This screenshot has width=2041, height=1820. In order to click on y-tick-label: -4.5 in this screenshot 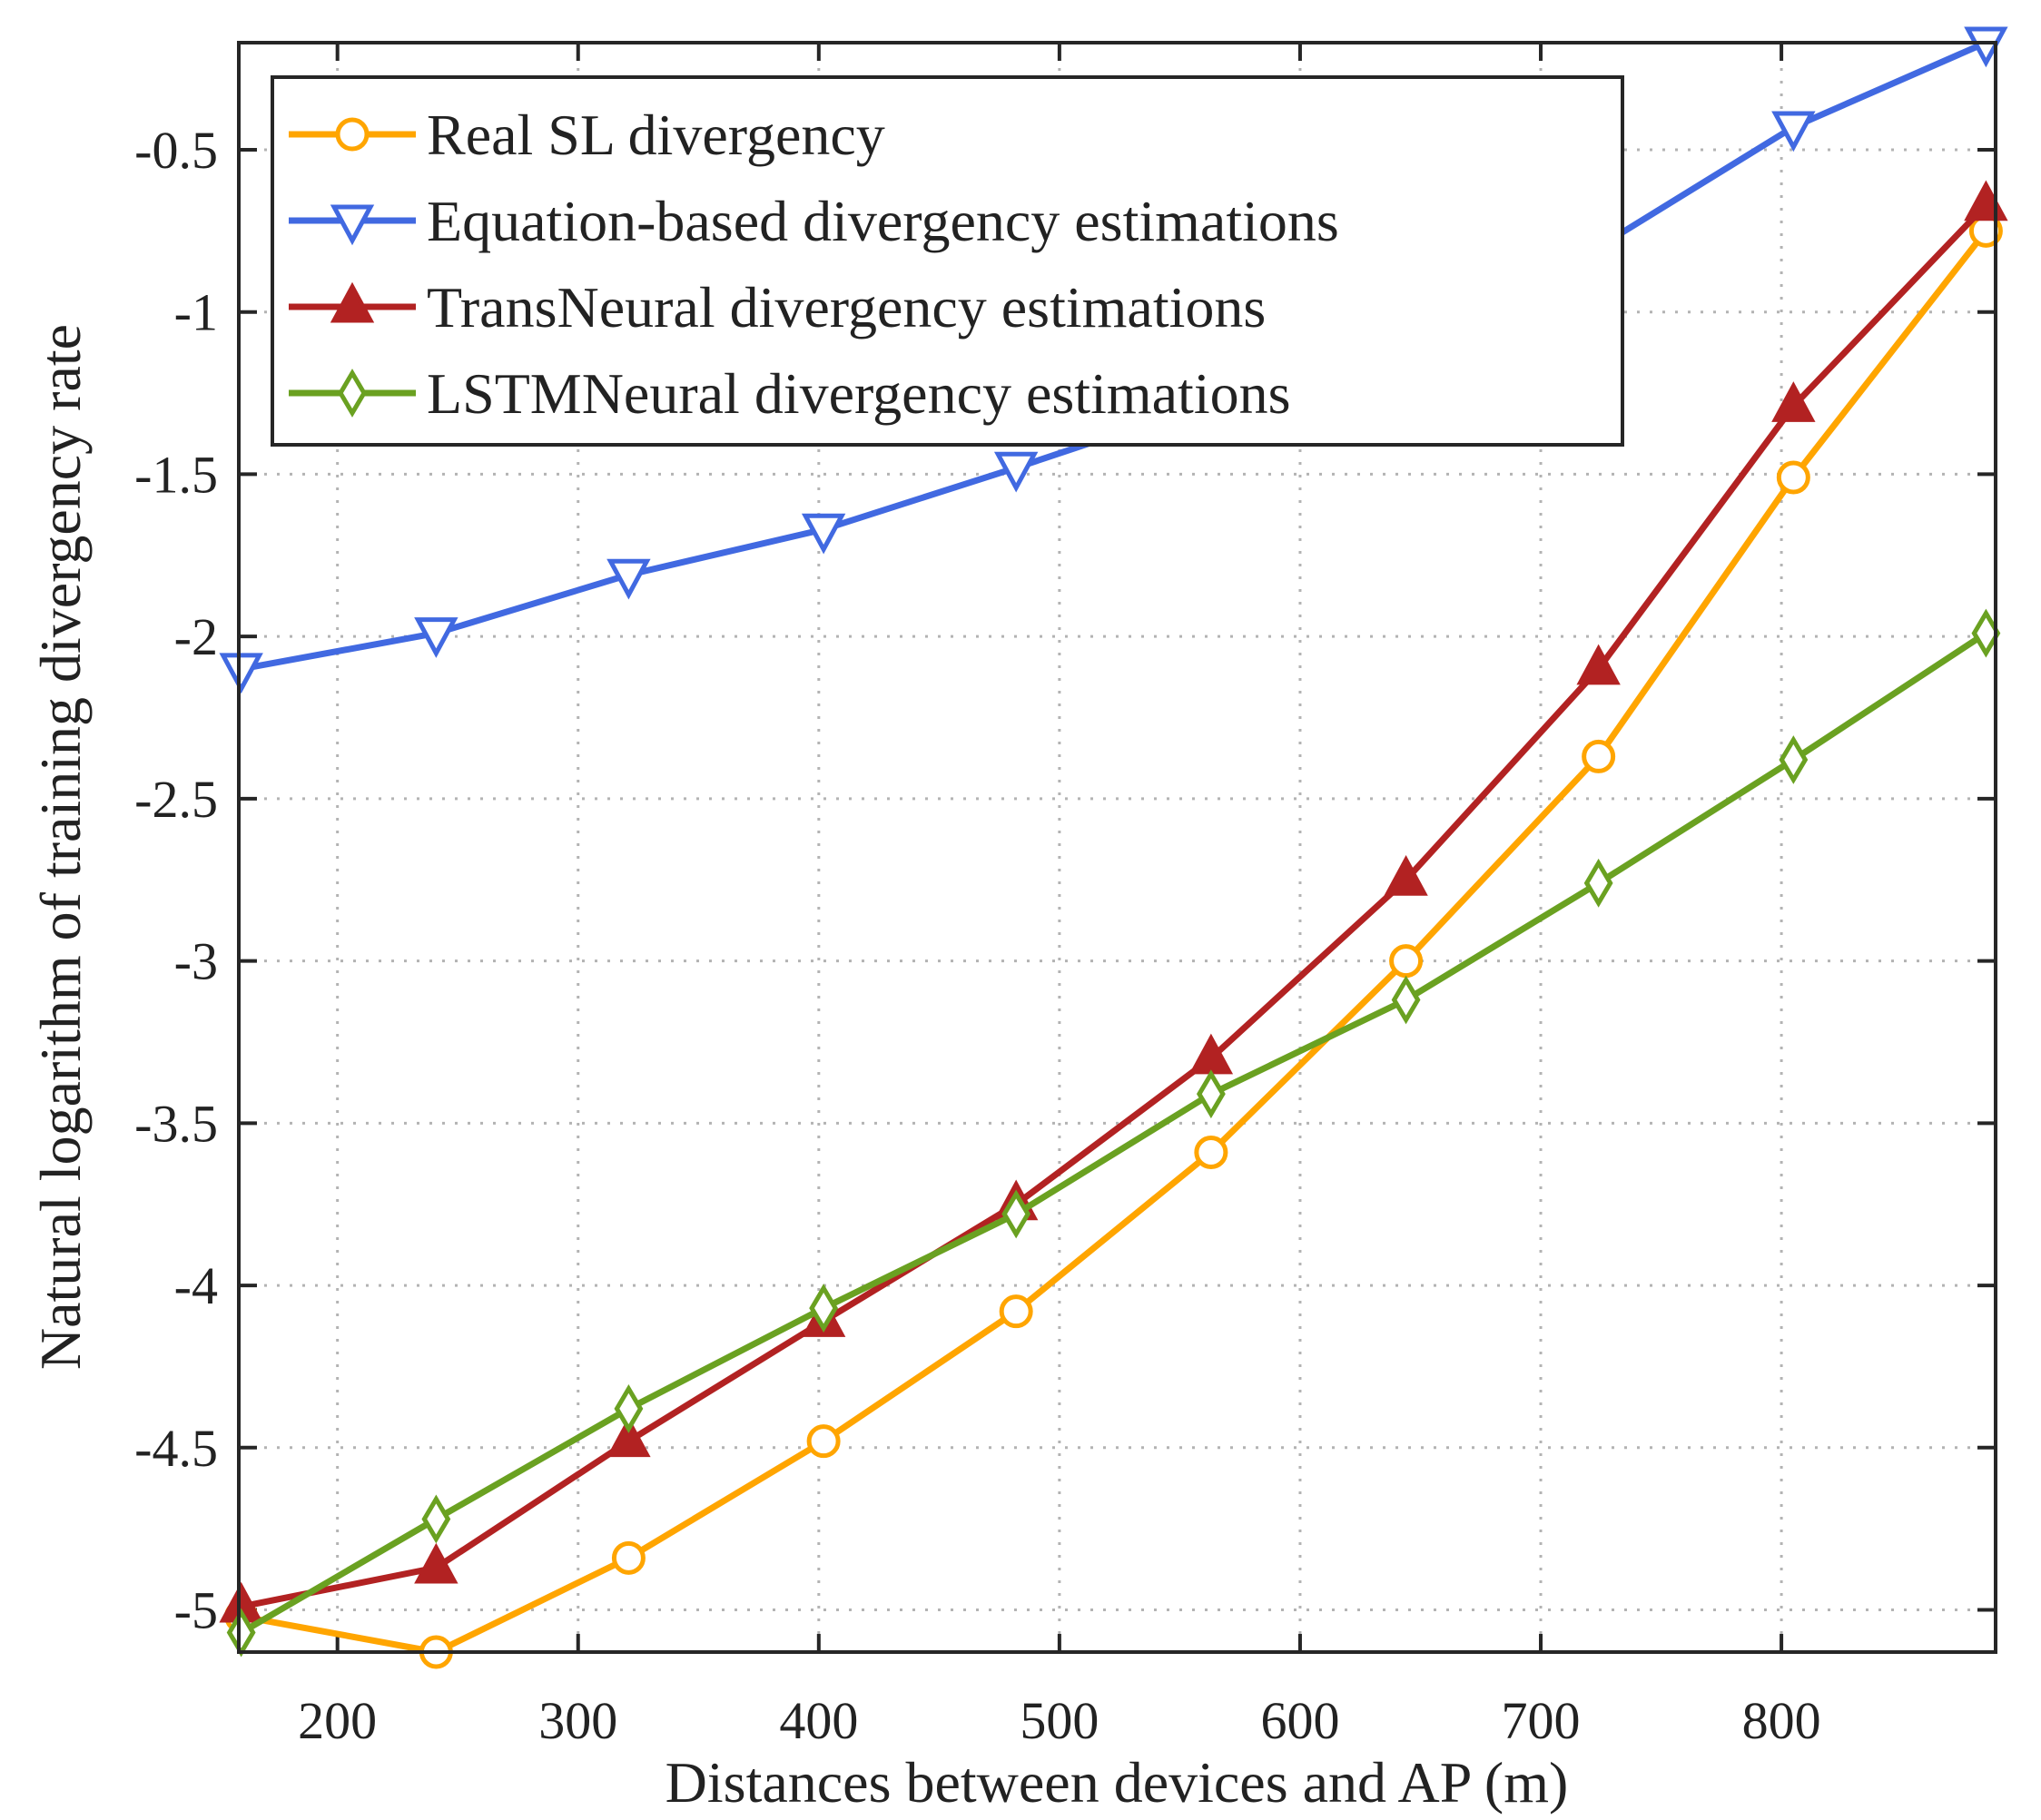, I will do `click(176, 1449)`.